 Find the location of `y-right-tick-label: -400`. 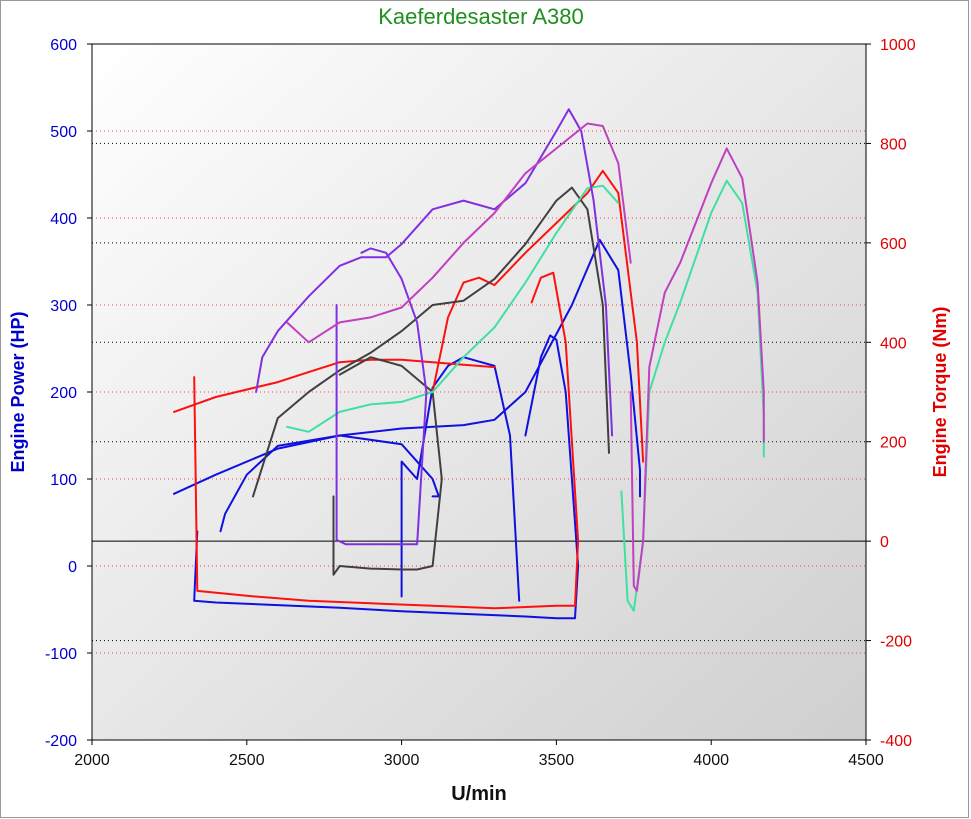

y-right-tick-label: -400 is located at coordinates (896, 741).